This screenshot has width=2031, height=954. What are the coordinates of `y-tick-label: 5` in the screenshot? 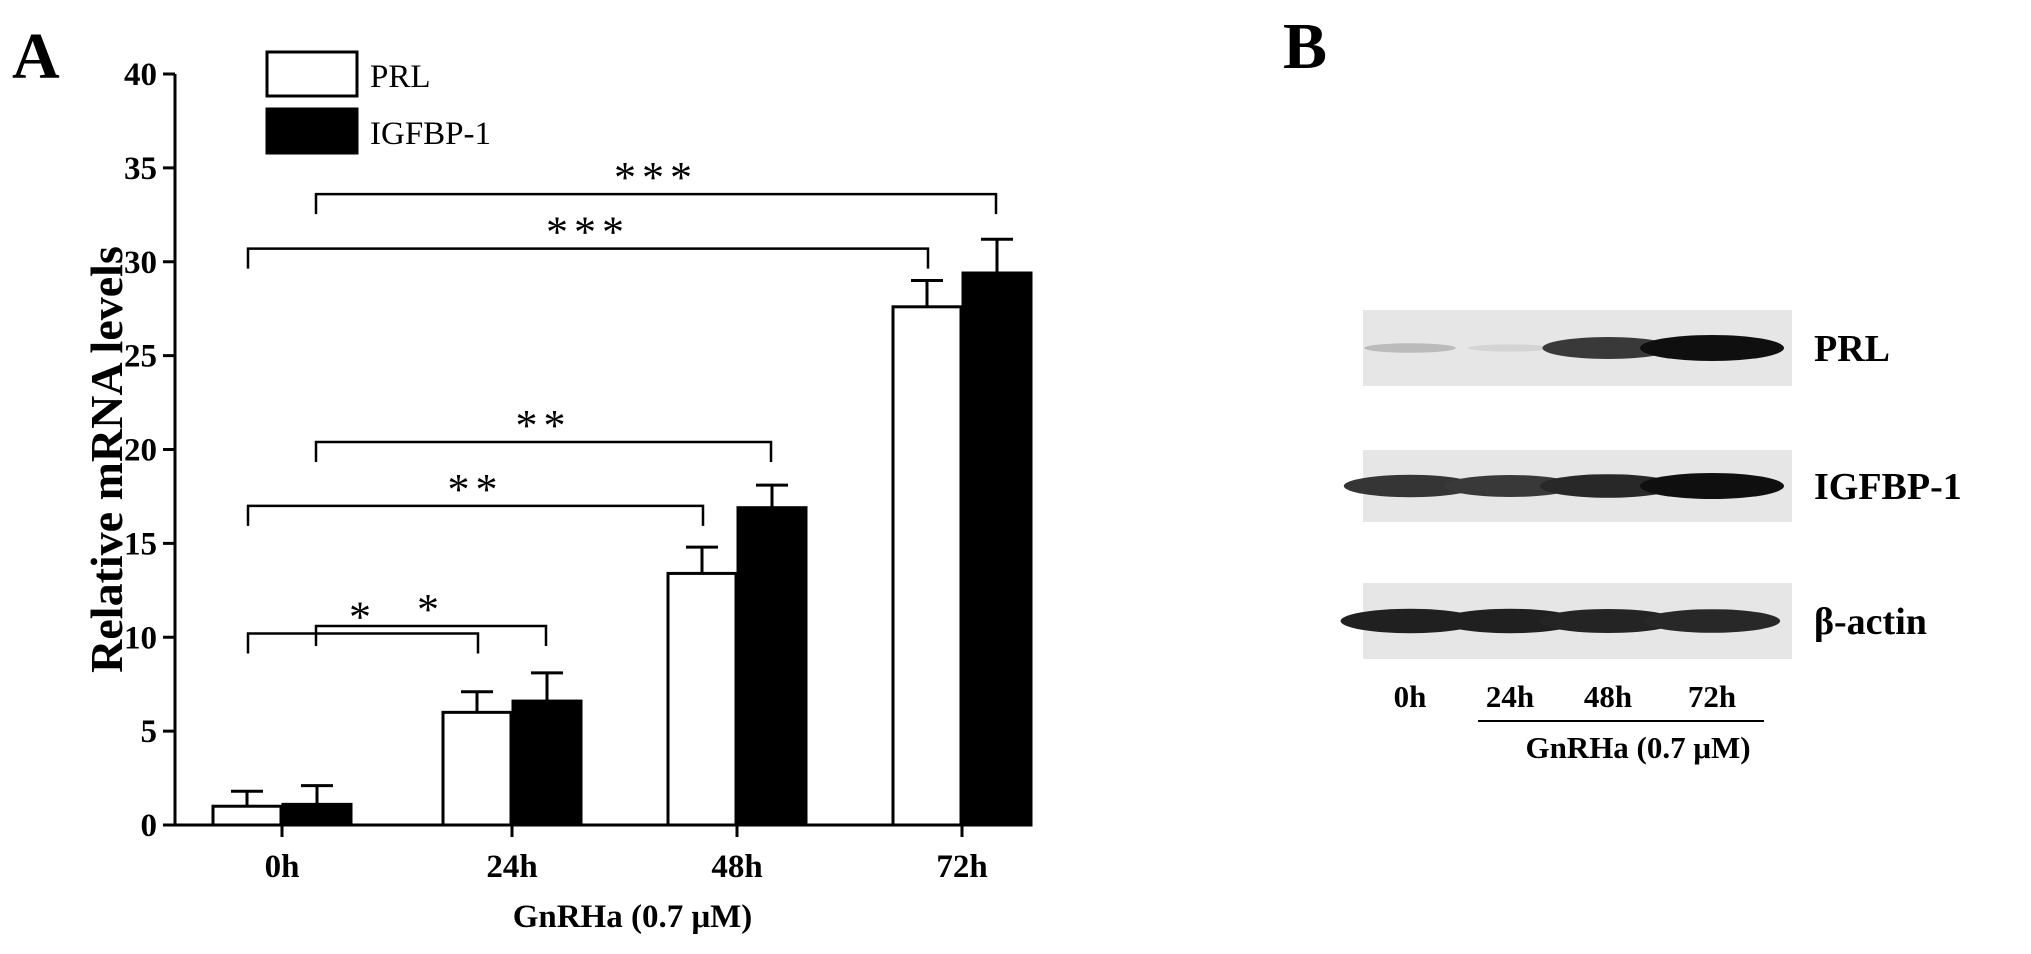 It's located at (149, 732).